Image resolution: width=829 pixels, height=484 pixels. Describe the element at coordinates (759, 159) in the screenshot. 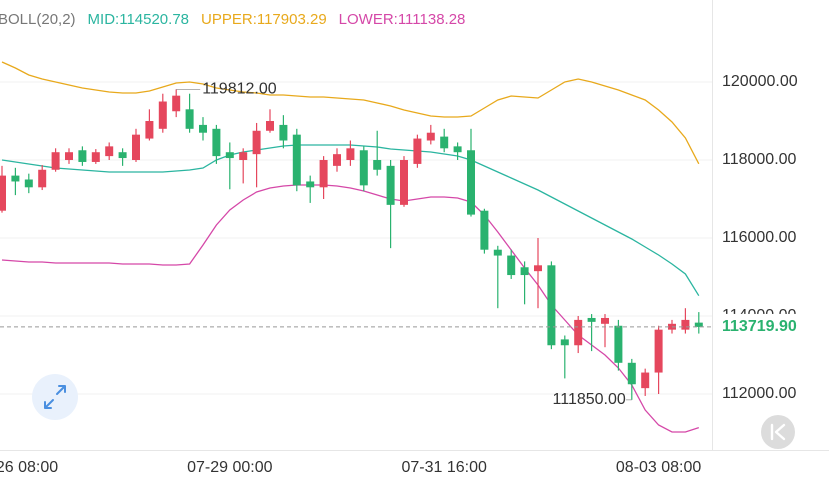

I see `y-tick-label: 118000.00` at that location.